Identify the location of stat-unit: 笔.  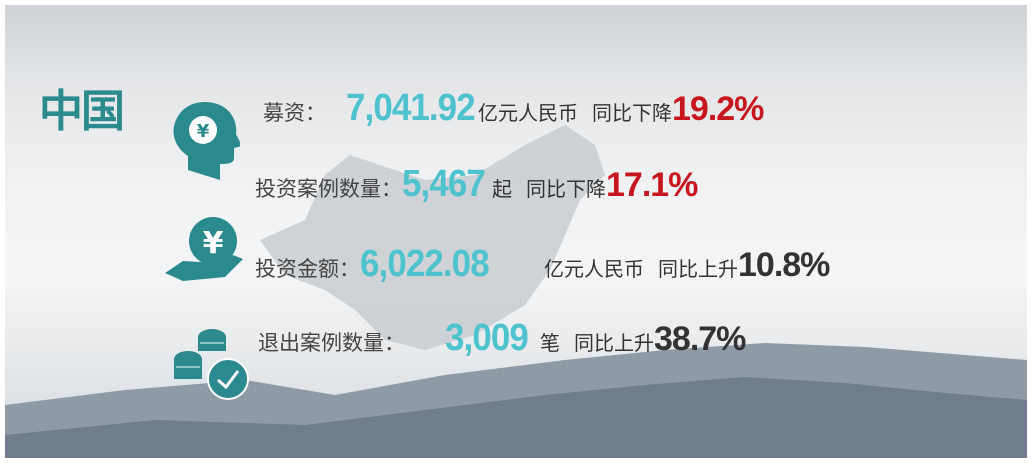
(550, 343).